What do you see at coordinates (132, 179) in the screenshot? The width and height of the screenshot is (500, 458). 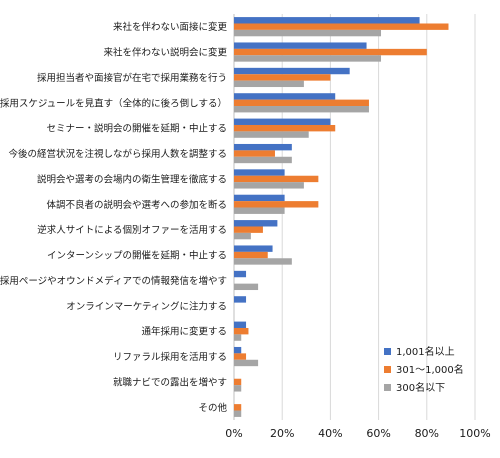 I see `category-label: 説明会や選考の会場内の衛生管理を徹底する` at bounding box center [132, 179].